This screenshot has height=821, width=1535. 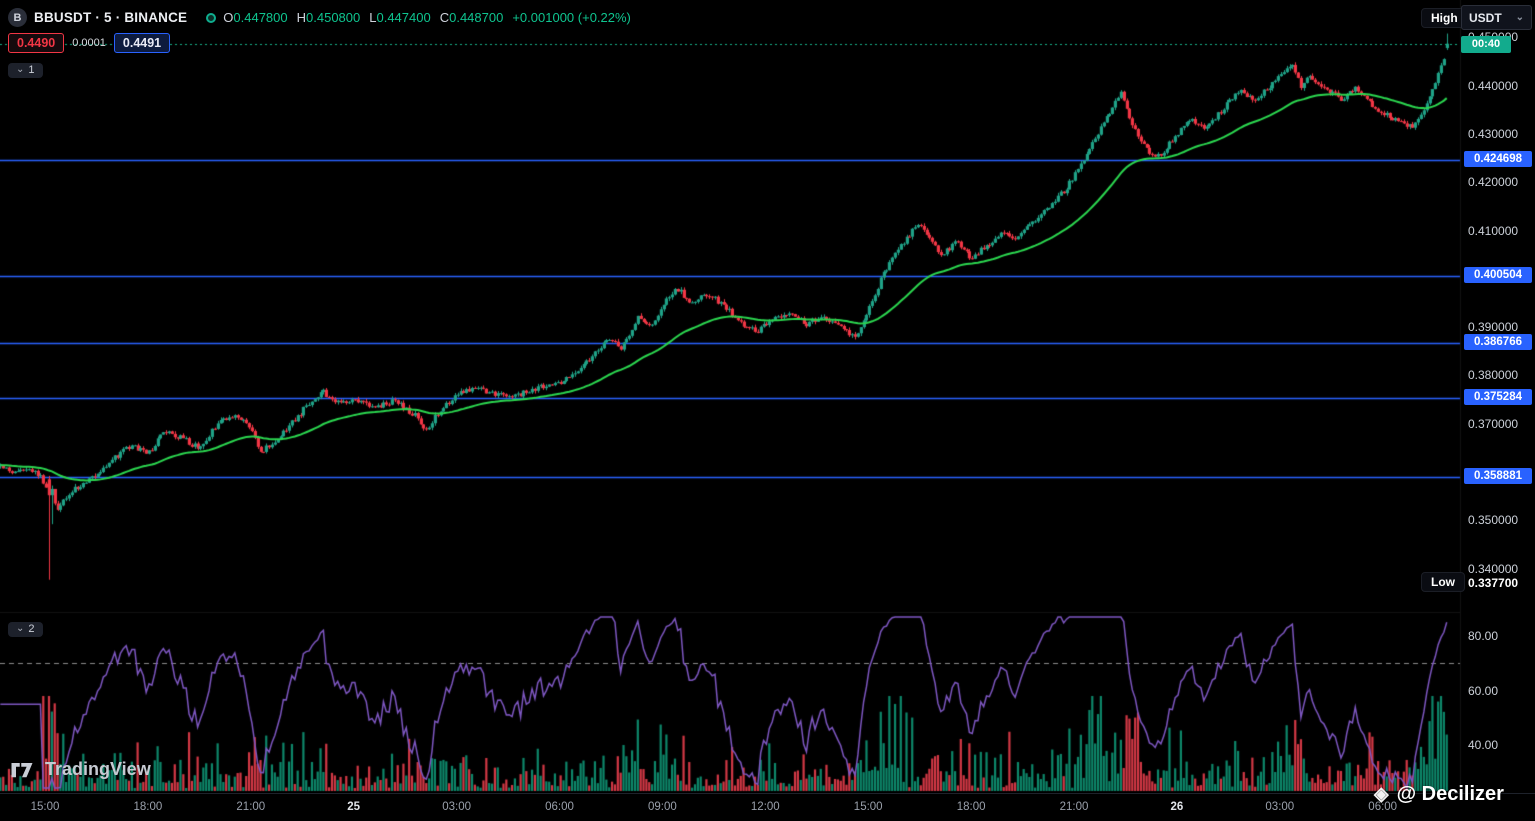 What do you see at coordinates (255, 17) in the screenshot?
I see `open-value: O0.447800` at bounding box center [255, 17].